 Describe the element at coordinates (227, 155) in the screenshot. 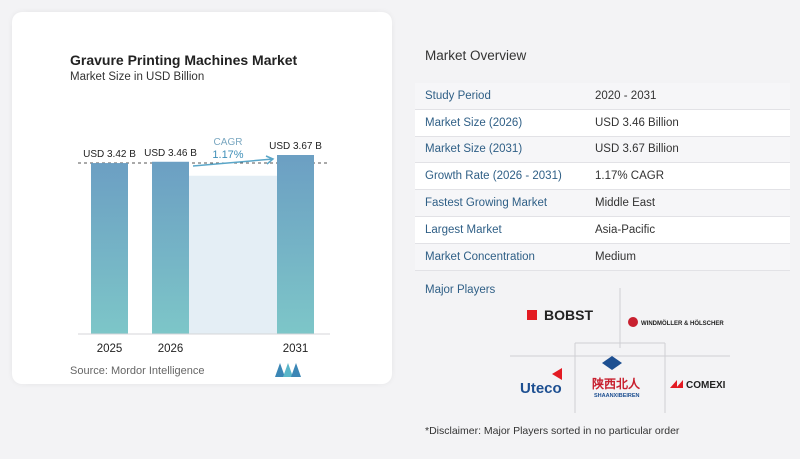

I see `cagr-value: 1.17%` at that location.